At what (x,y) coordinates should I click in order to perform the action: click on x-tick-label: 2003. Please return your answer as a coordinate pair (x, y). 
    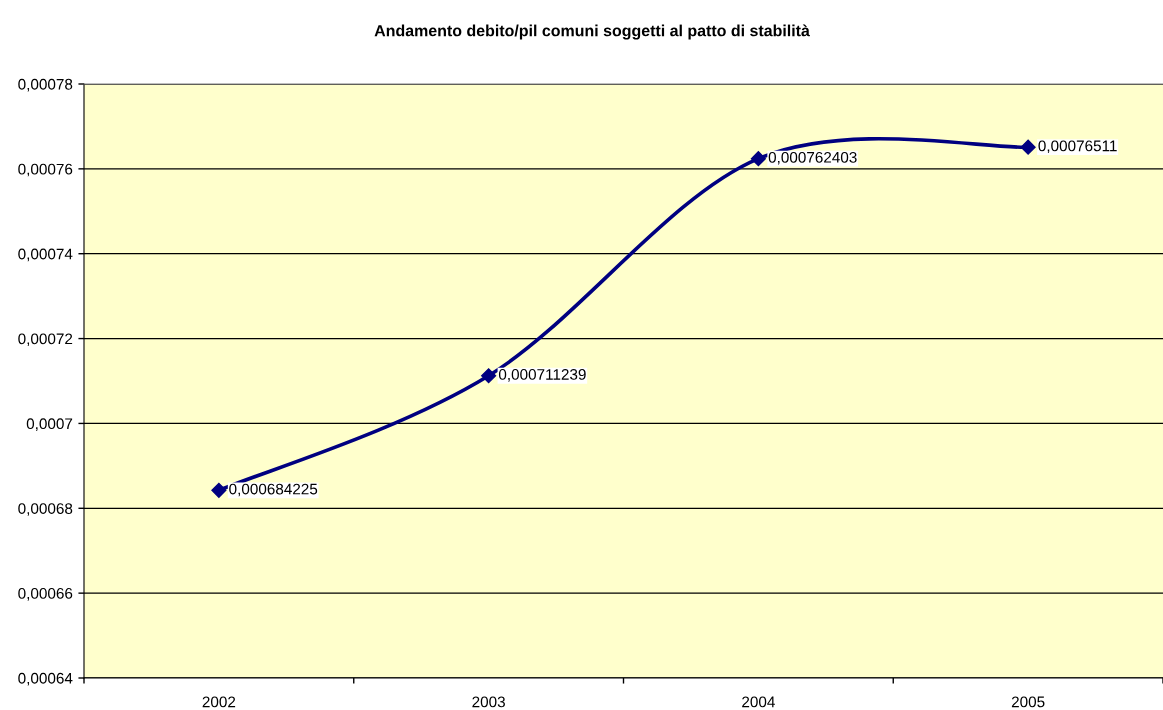
    Looking at the image, I should click on (488, 702).